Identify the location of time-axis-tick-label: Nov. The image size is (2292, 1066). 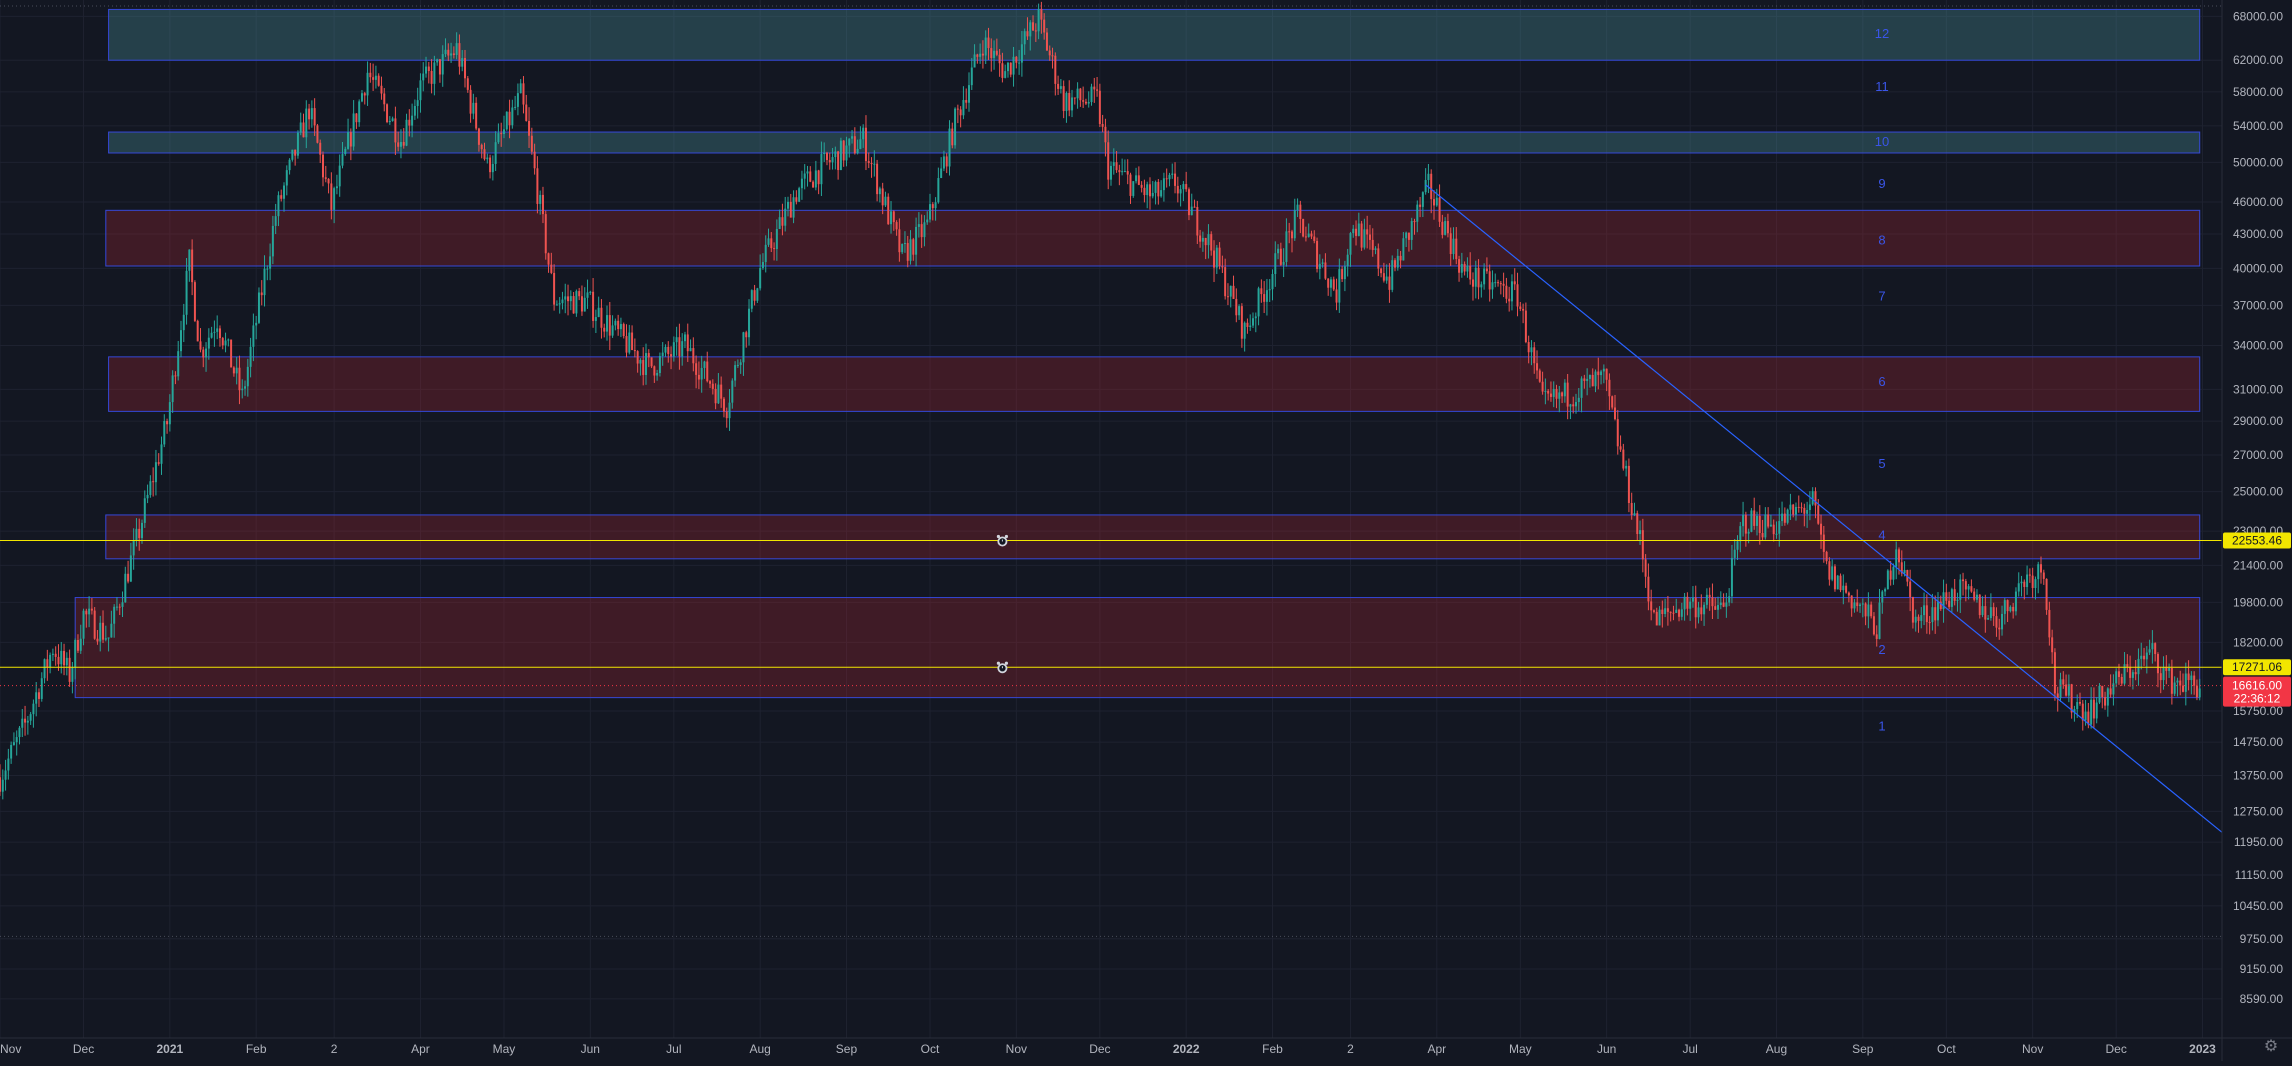
(2032, 1049).